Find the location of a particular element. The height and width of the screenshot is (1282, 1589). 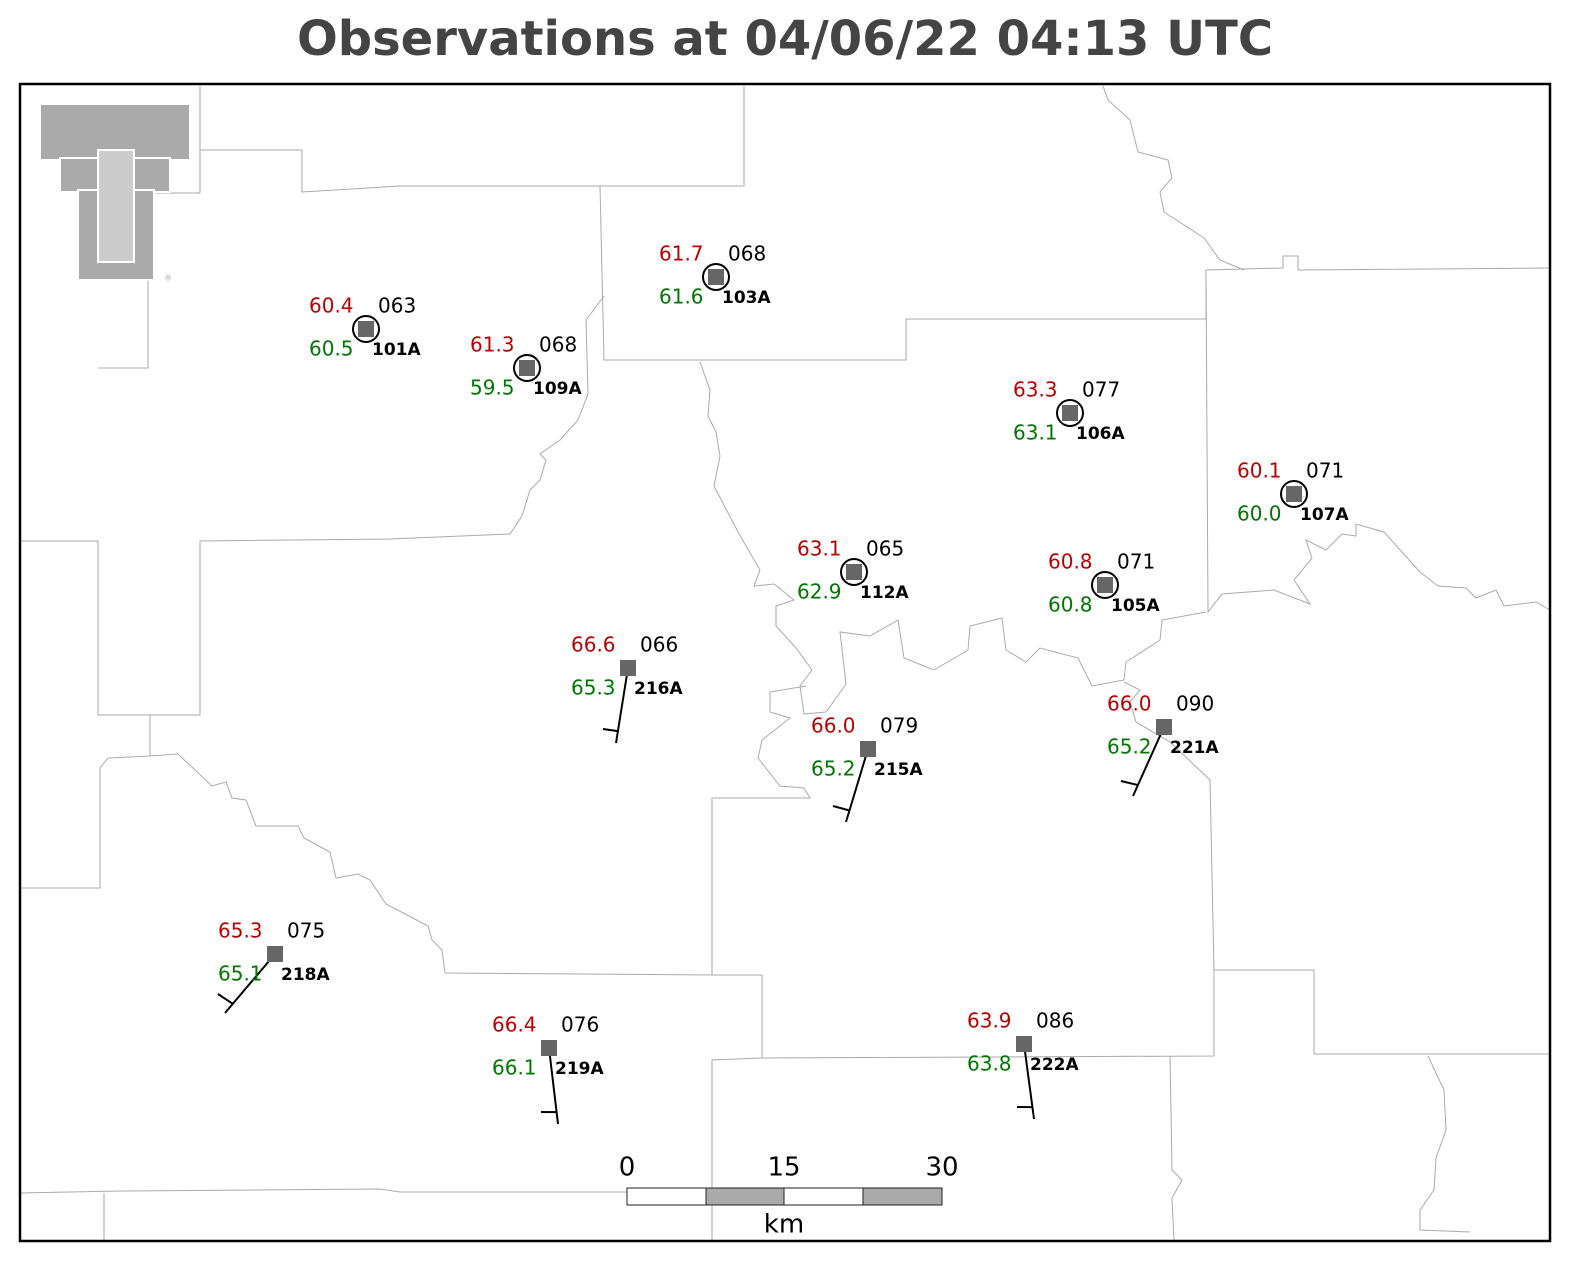

station-id: 107A is located at coordinates (1324, 515).